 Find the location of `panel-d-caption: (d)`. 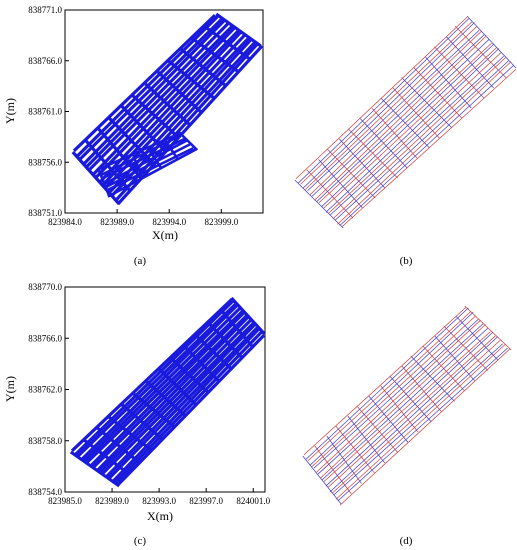

panel-d-caption: (d) is located at coordinates (406, 541).